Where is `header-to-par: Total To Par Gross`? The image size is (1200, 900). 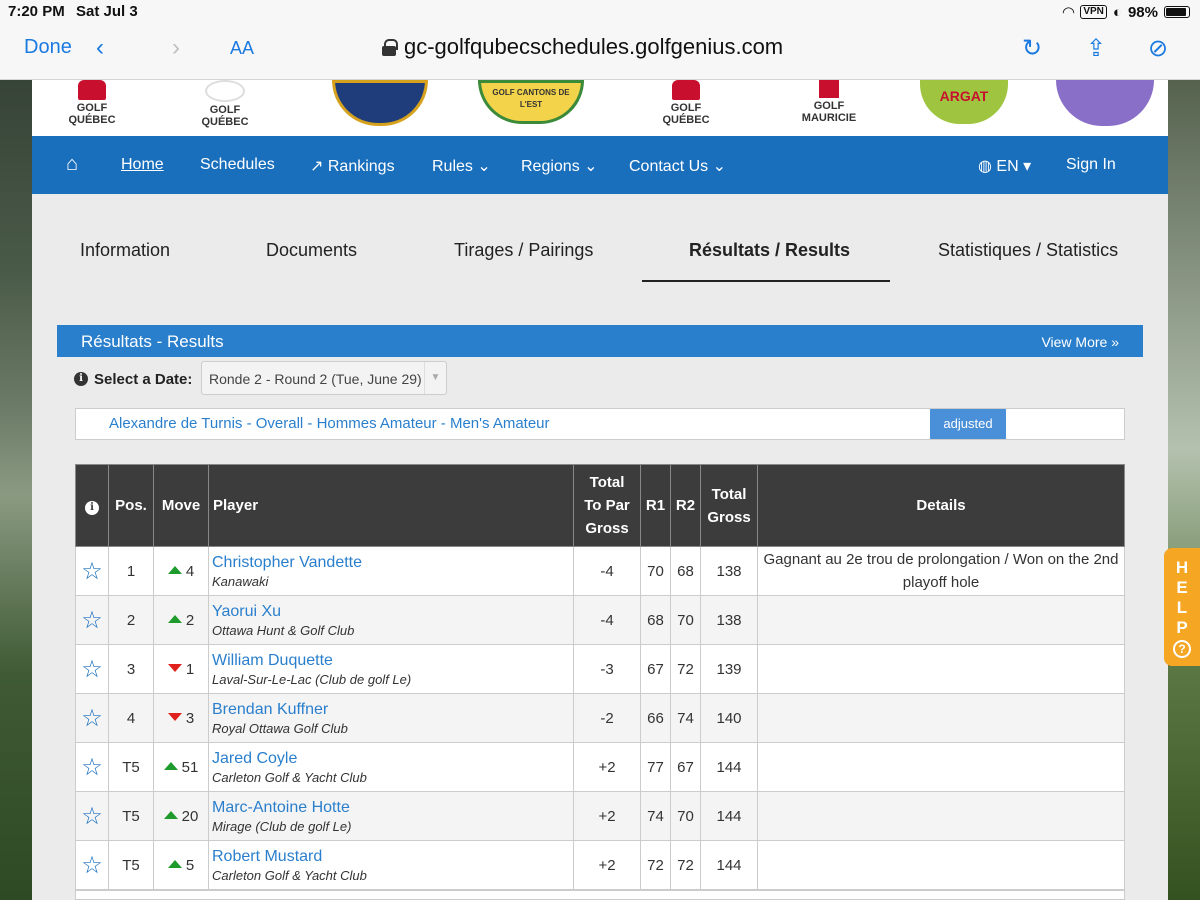
header-to-par: Total To Par Gross is located at coordinates (607, 505).